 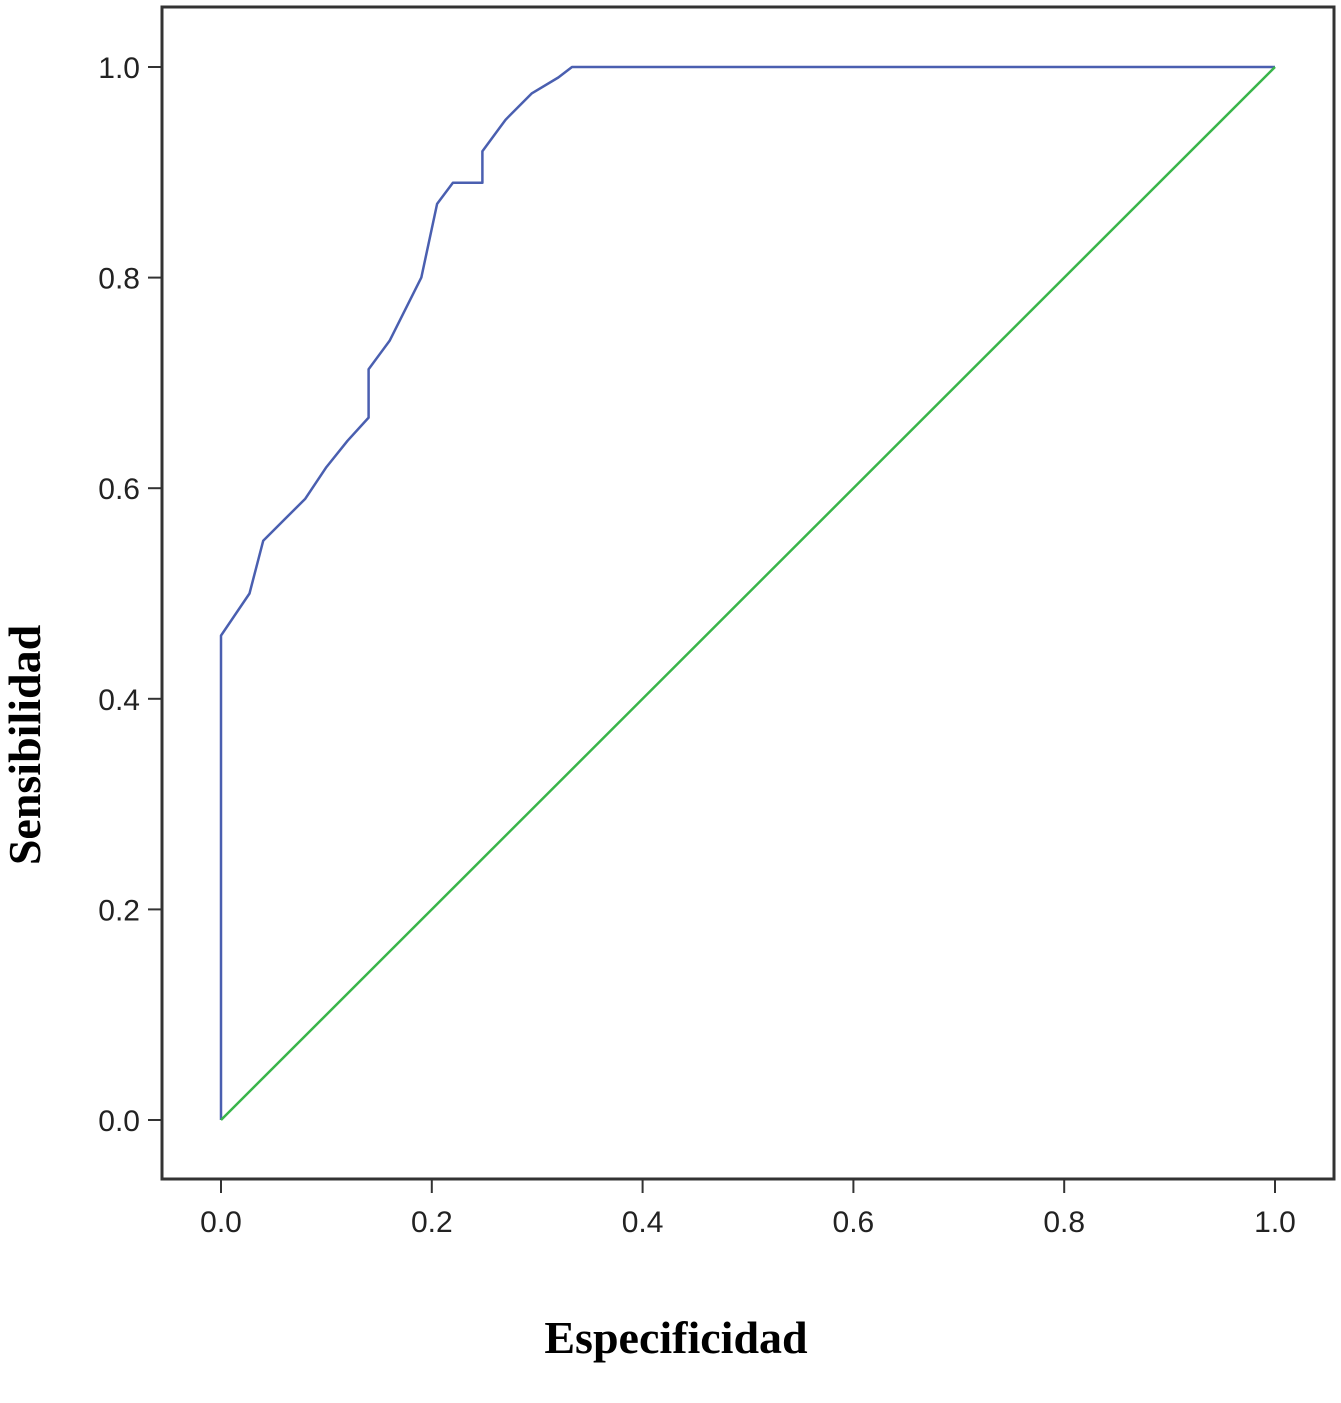 What do you see at coordinates (748, 1209) in the screenshot?
I see `x-axis: 0.0 0.2 0.4 0.6 0.8 1.0` at bounding box center [748, 1209].